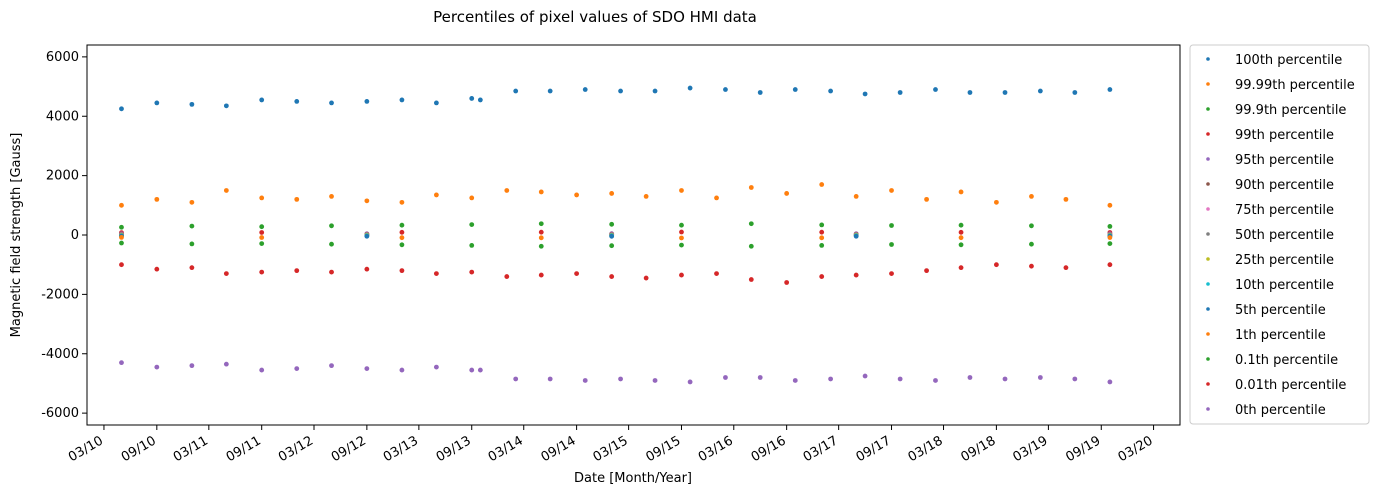 The image size is (1379, 495). What do you see at coordinates (296, 449) in the screenshot?
I see `x-tick-label: 03/12` at bounding box center [296, 449].